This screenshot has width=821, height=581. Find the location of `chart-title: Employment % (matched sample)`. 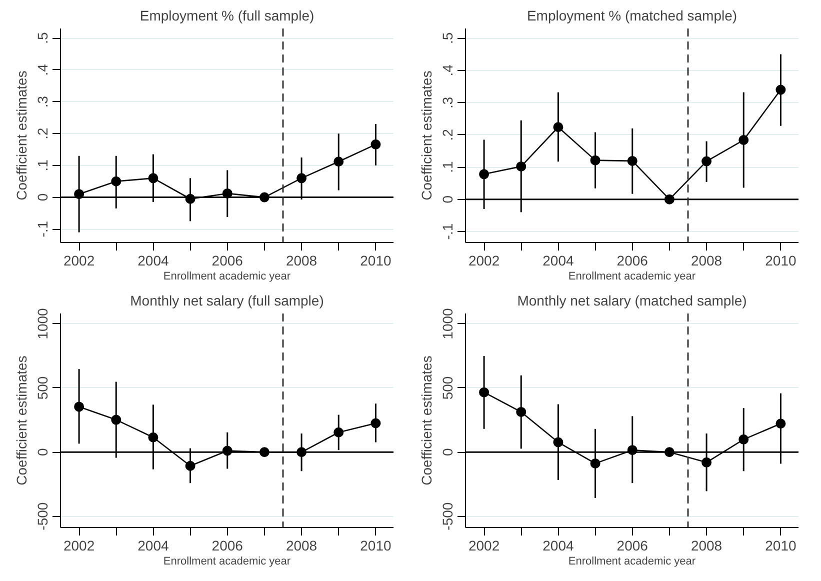

chart-title: Employment % (matched sample) is located at coordinates (632, 16).